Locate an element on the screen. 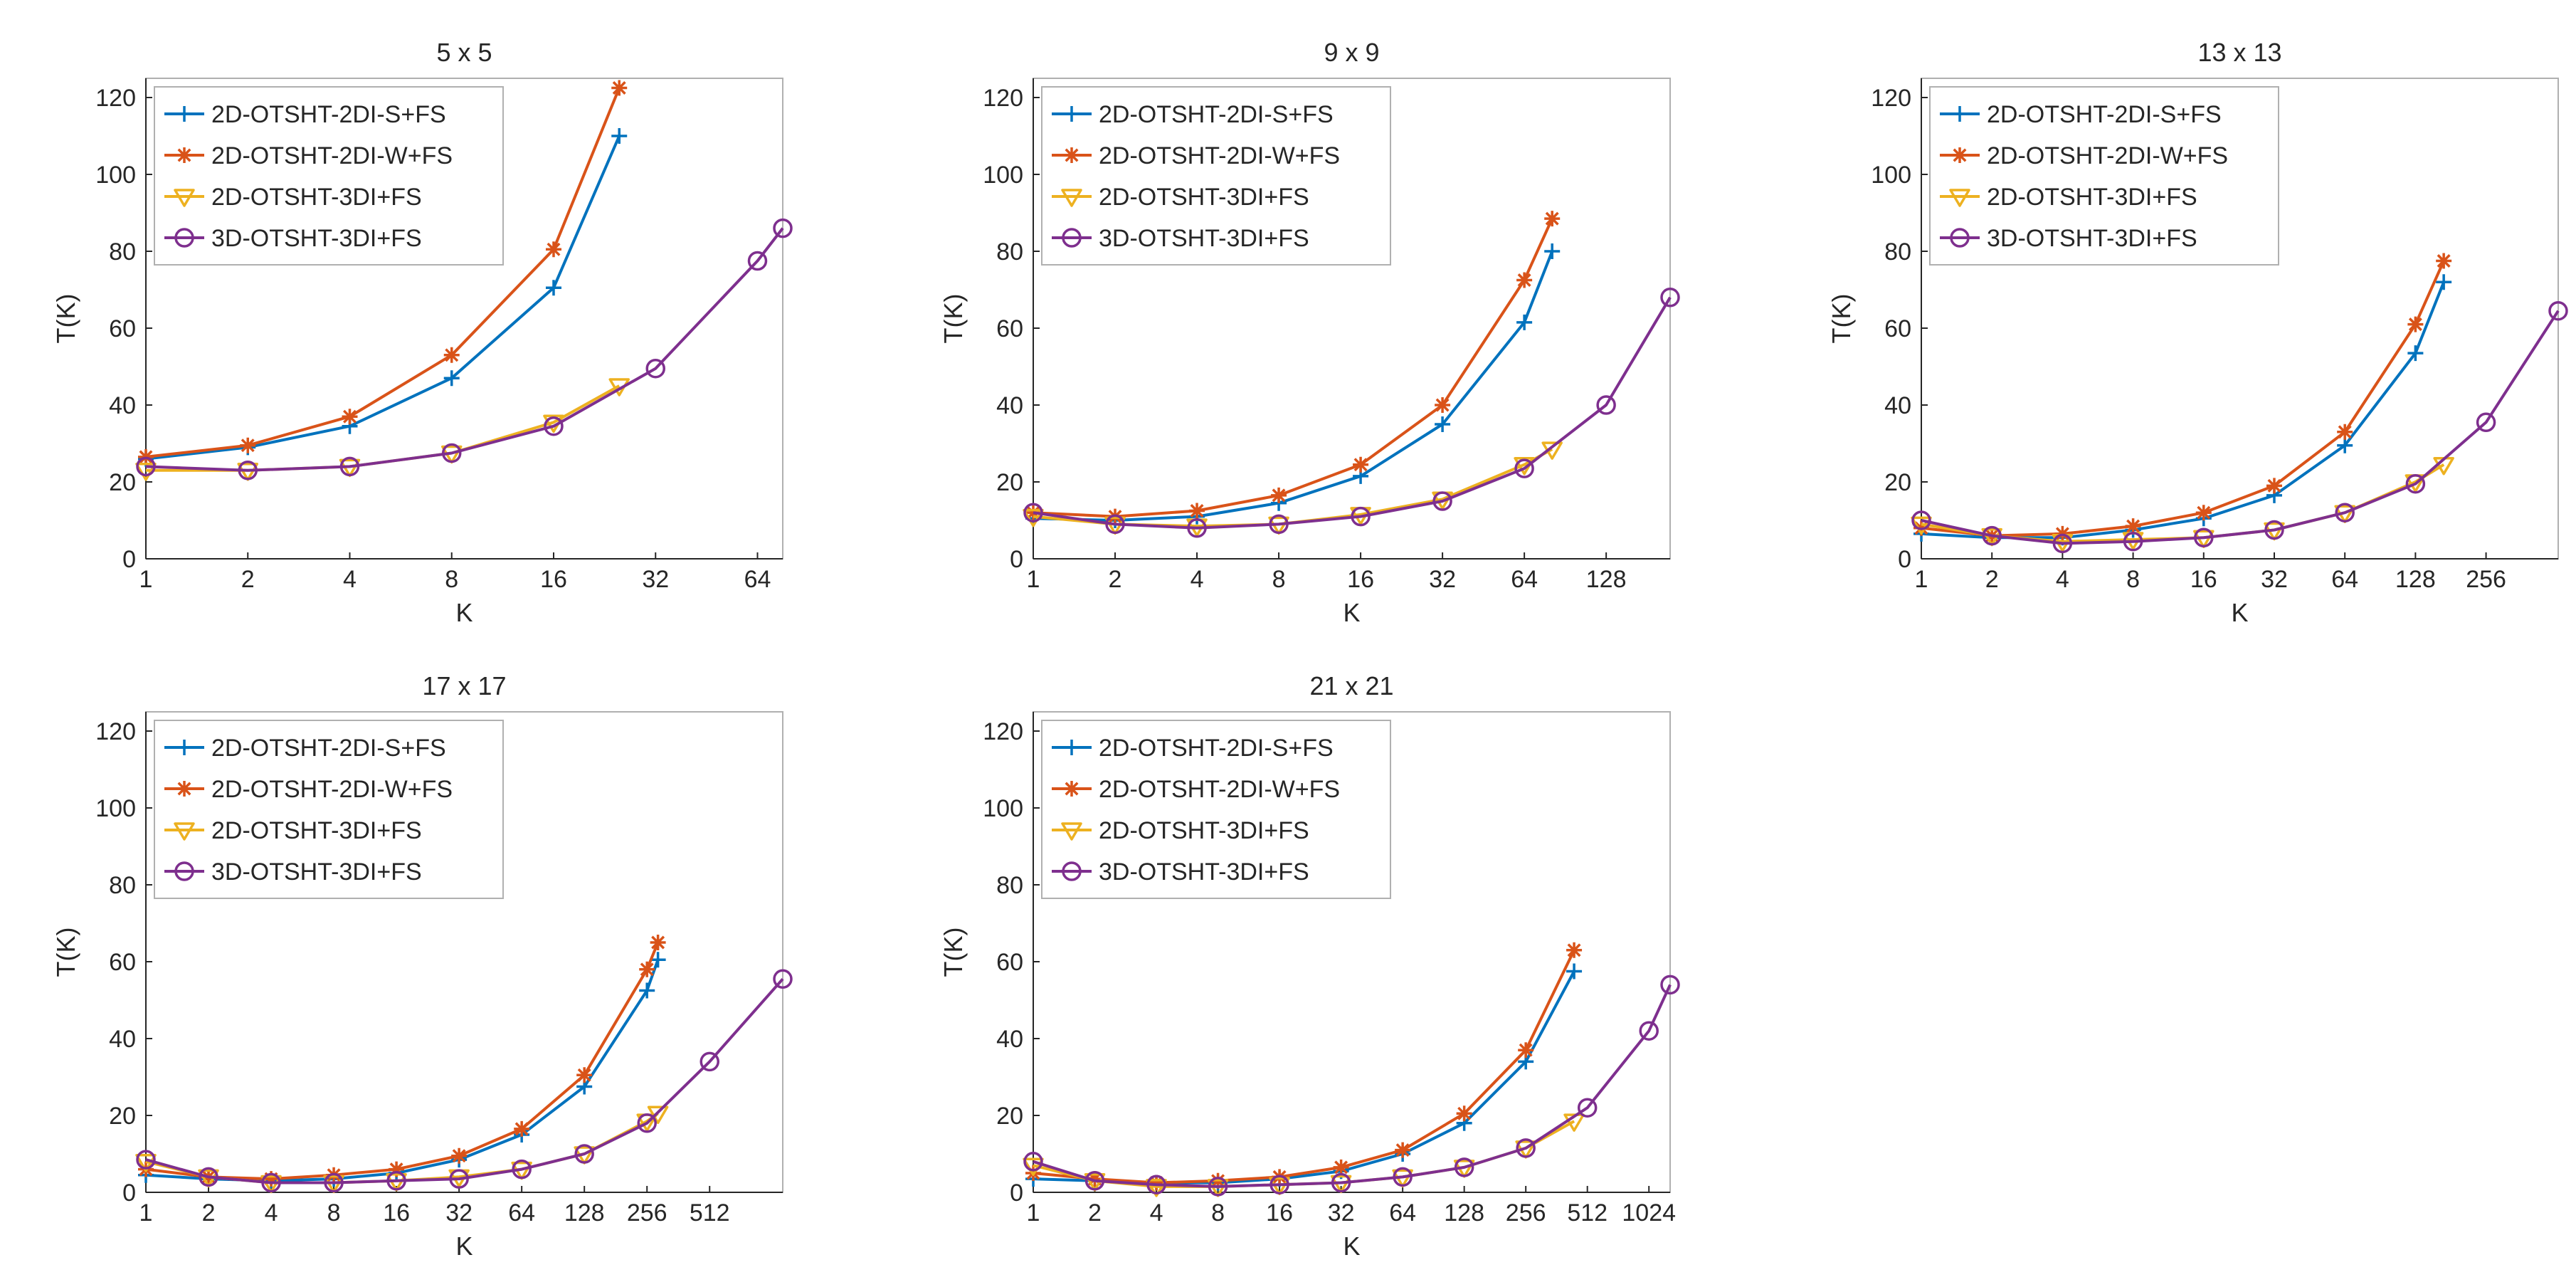  y-tick-label: 60 is located at coordinates (1009, 962).